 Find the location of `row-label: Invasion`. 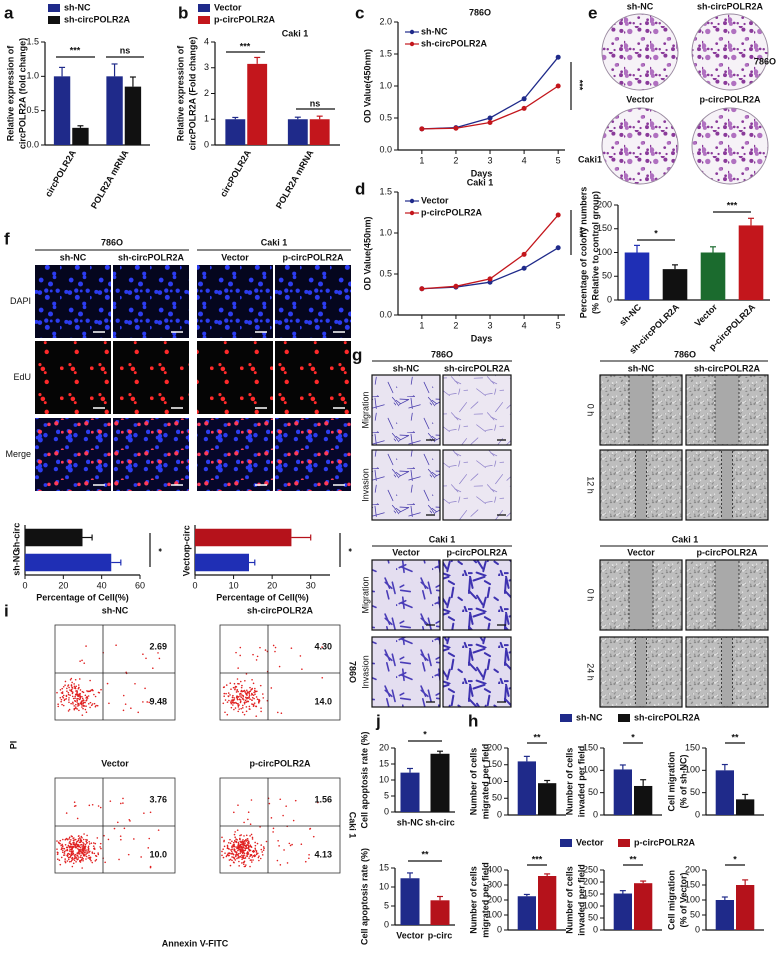

row-label: Invasion is located at coordinates (365, 672).